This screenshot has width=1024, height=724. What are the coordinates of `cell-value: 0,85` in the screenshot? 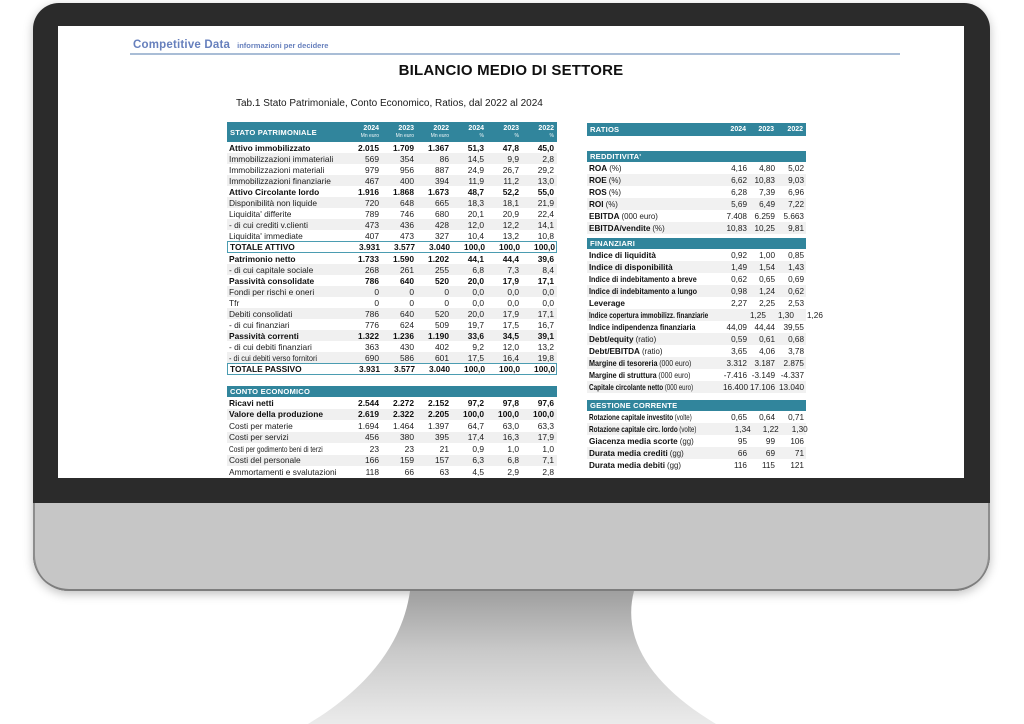 It's located at (796, 255).